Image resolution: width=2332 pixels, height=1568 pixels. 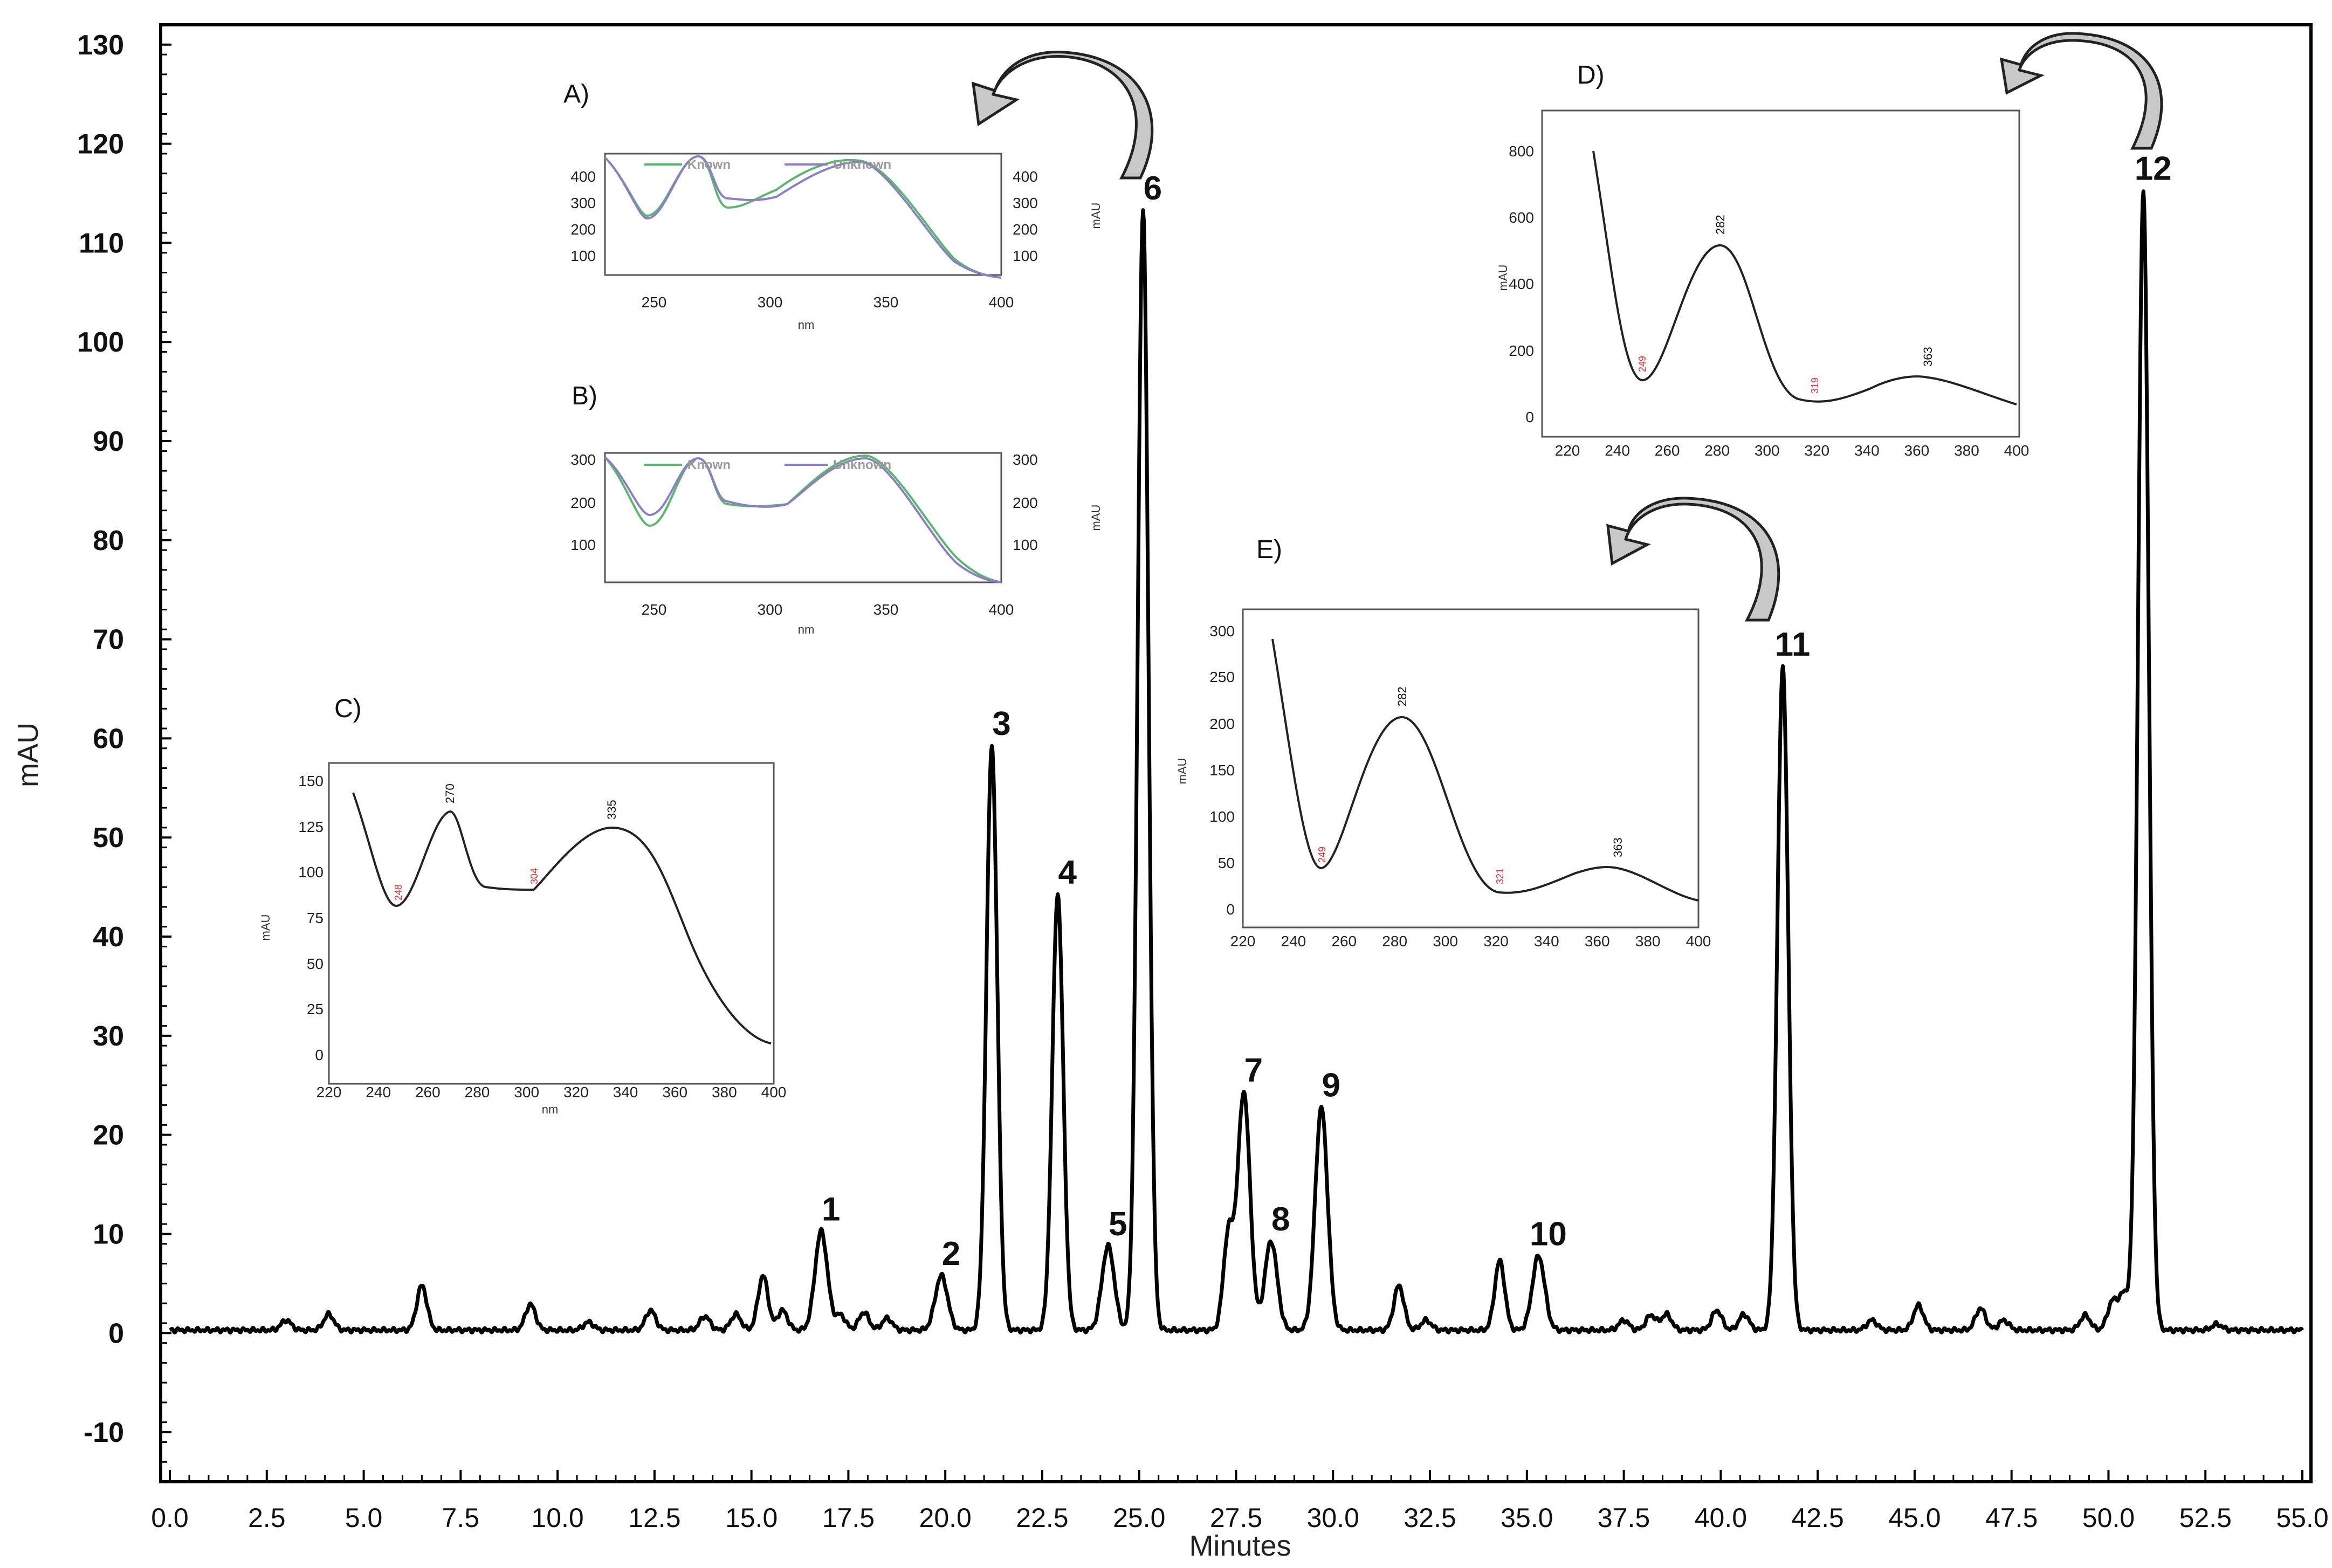 What do you see at coordinates (1470, 941) in the screenshot?
I see `inset-e-x-ticks: 220 240 260 280 300 320 340 360 380 400` at bounding box center [1470, 941].